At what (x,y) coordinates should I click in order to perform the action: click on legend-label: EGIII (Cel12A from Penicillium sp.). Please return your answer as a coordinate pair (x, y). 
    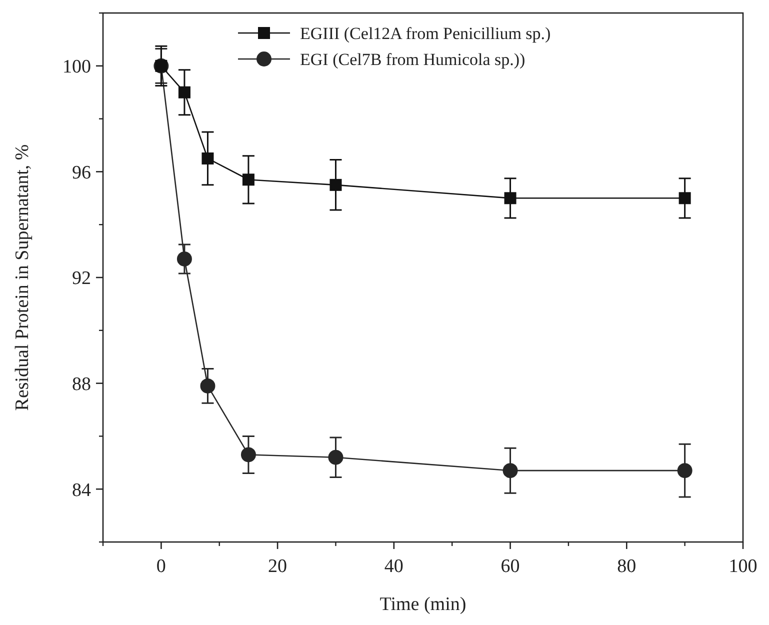
    Looking at the image, I should click on (425, 33).